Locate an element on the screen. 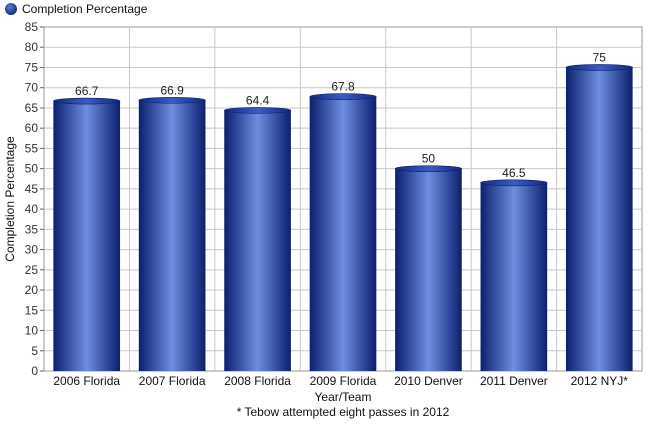 This screenshot has height=432, width=649. y-tick-label: 70 is located at coordinates (32, 88).